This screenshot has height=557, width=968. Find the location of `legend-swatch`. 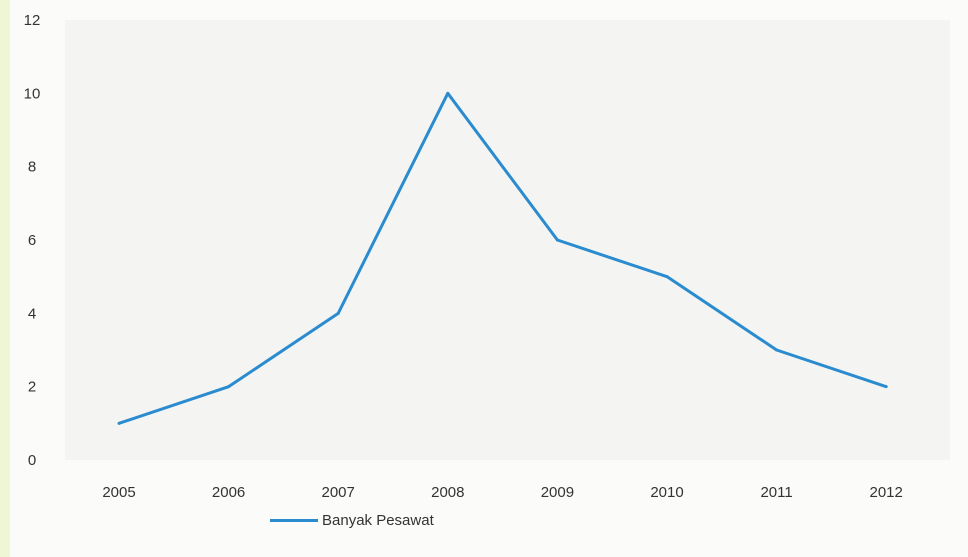

legend-swatch is located at coordinates (294, 520).